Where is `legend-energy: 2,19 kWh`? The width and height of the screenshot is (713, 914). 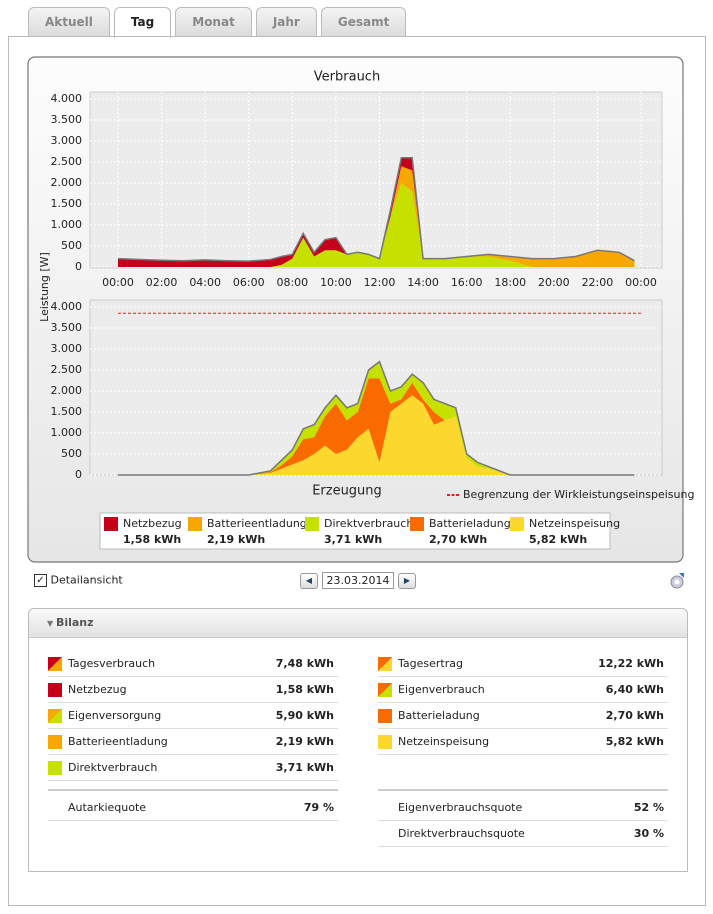 legend-energy: 2,19 kWh is located at coordinates (236, 539).